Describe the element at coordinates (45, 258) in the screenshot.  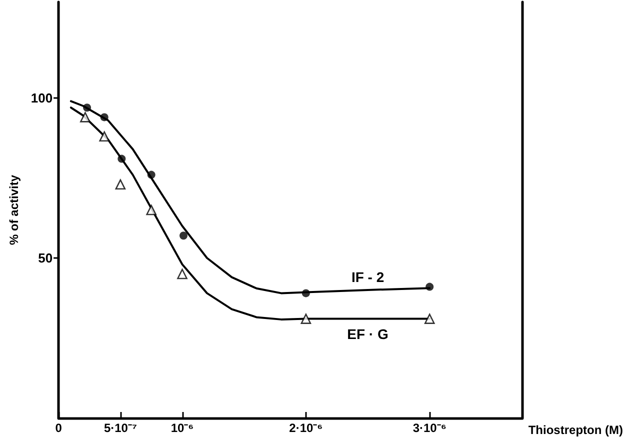
I see `y-tick-label: 50` at that location.